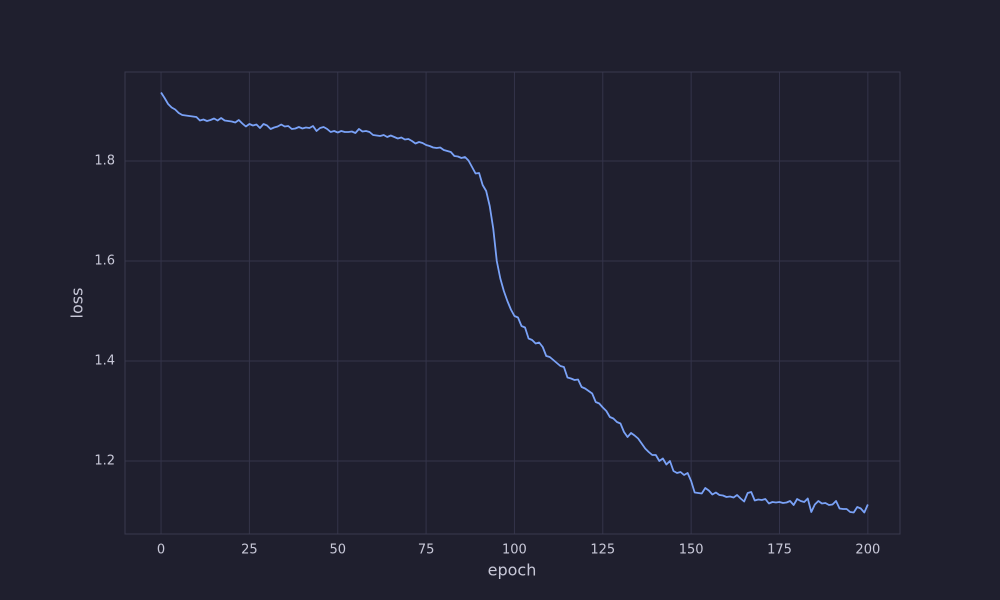 Image resolution: width=1000 pixels, height=600 pixels. What do you see at coordinates (779, 550) in the screenshot?
I see `x-tick-label: 175` at bounding box center [779, 550].